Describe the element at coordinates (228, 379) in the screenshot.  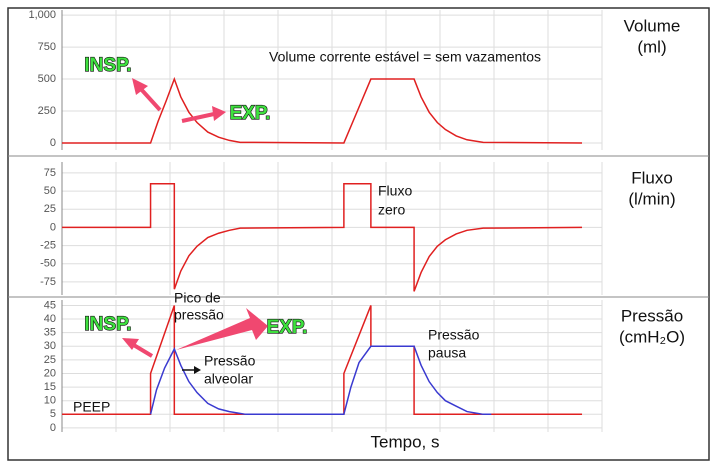
I see `annotation: alveolar` at that location.